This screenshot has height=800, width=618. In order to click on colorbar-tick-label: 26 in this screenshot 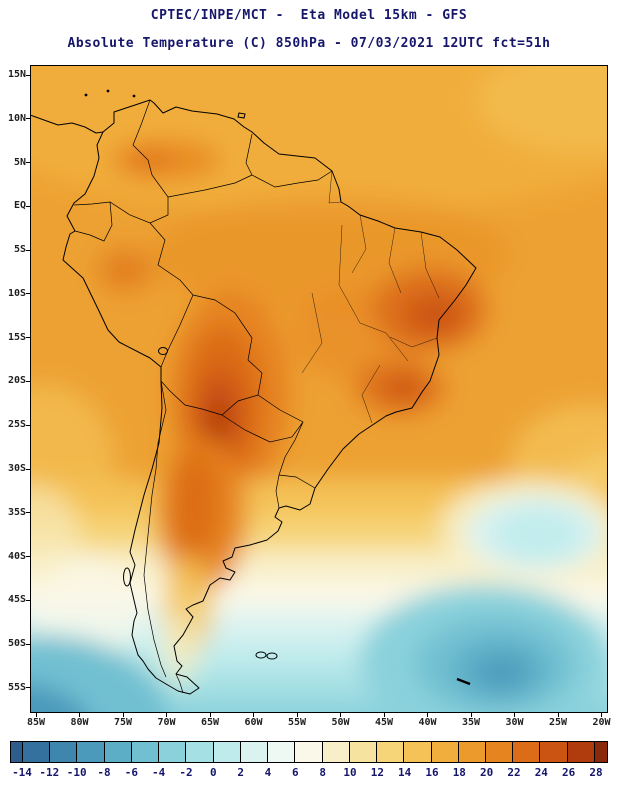, I will do `click(569, 772)`.